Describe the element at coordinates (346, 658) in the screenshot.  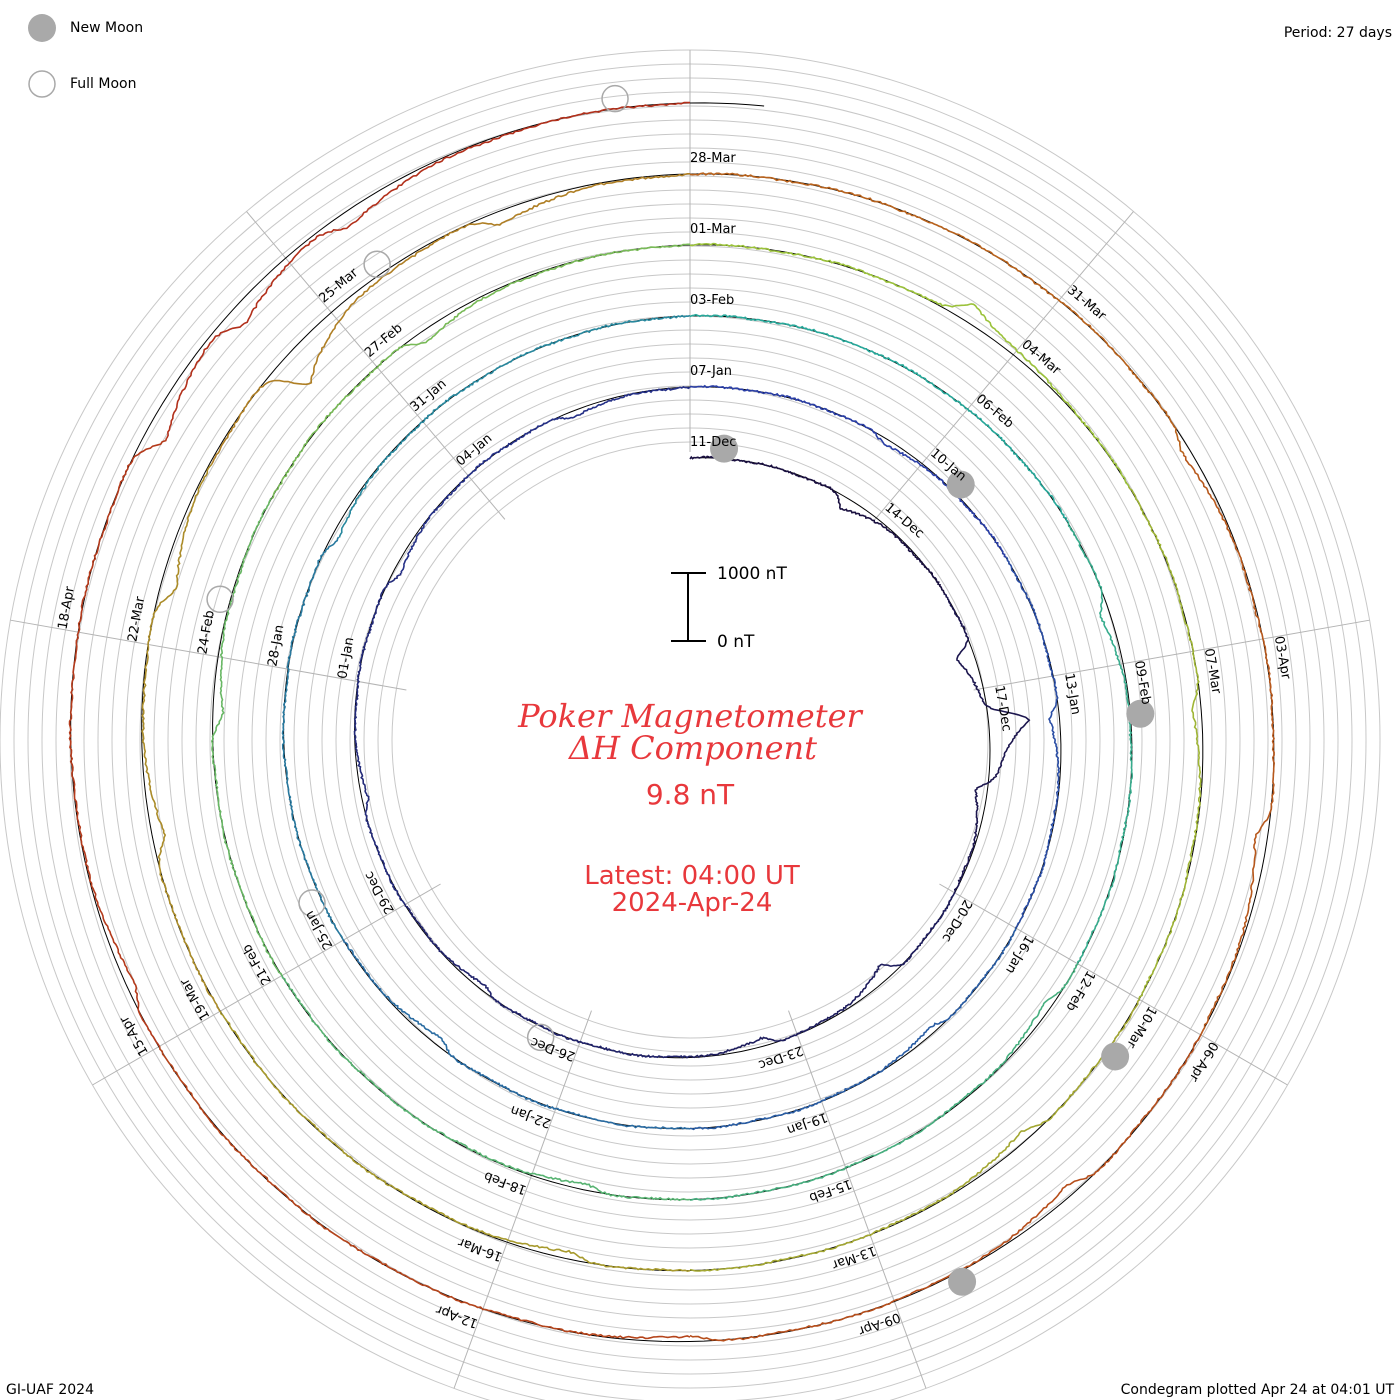
I see `date-label: 01-Jan` at that location.